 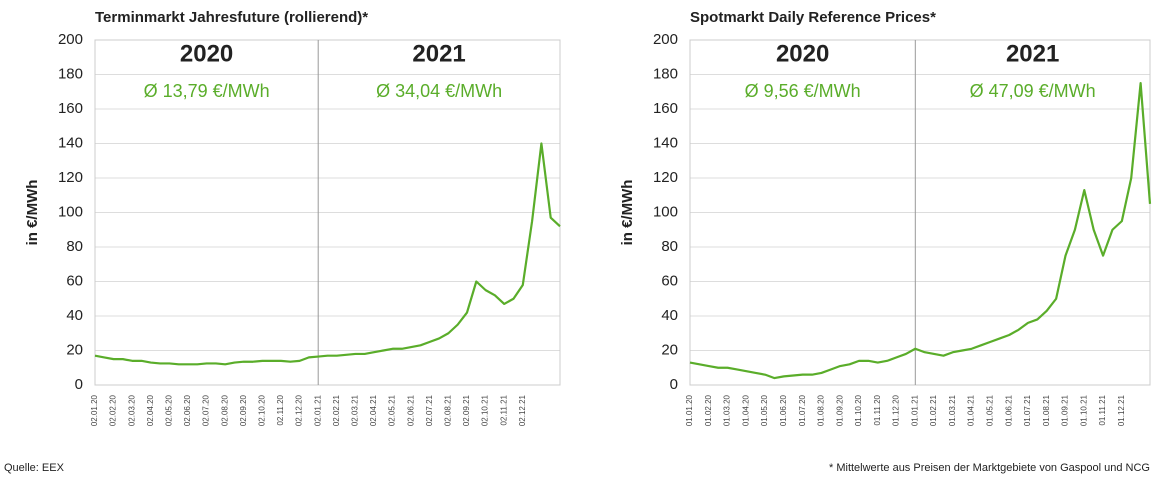 What do you see at coordinates (113, 410) in the screenshot?
I see `x-tick-label: 02.02.20` at bounding box center [113, 410].